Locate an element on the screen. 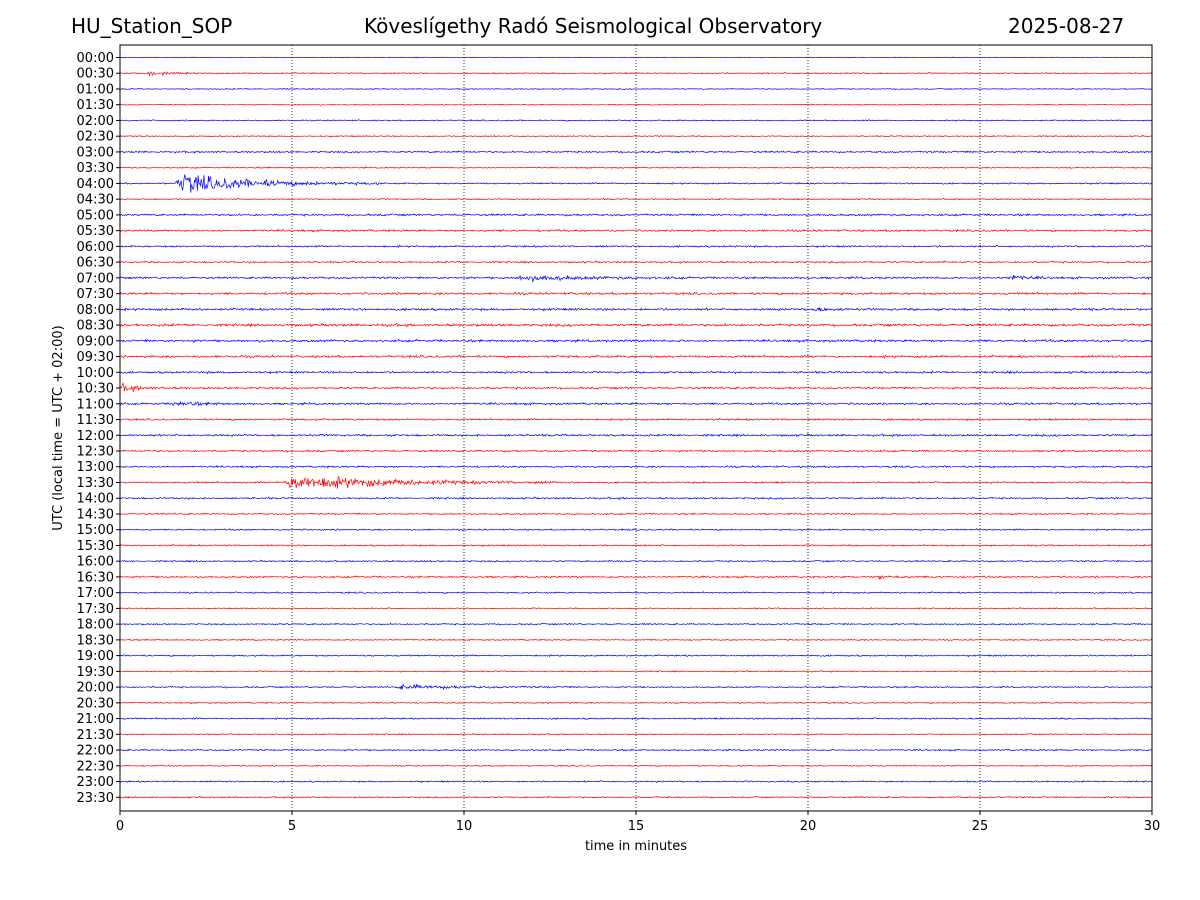 Image resolution: width=1200 pixels, height=900 pixels. y-tick-label: 03:30 is located at coordinates (95, 168).